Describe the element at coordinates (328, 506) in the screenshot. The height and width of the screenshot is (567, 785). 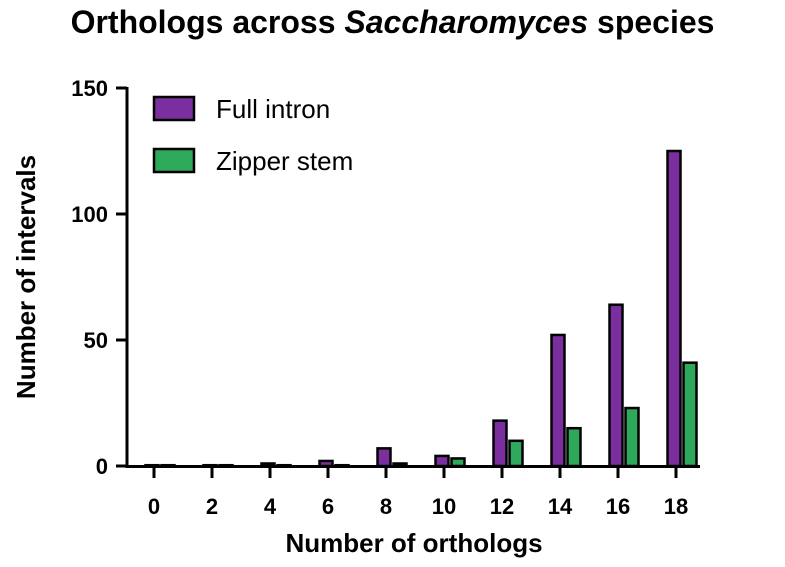
I see `x-tick-label: 6` at that location.